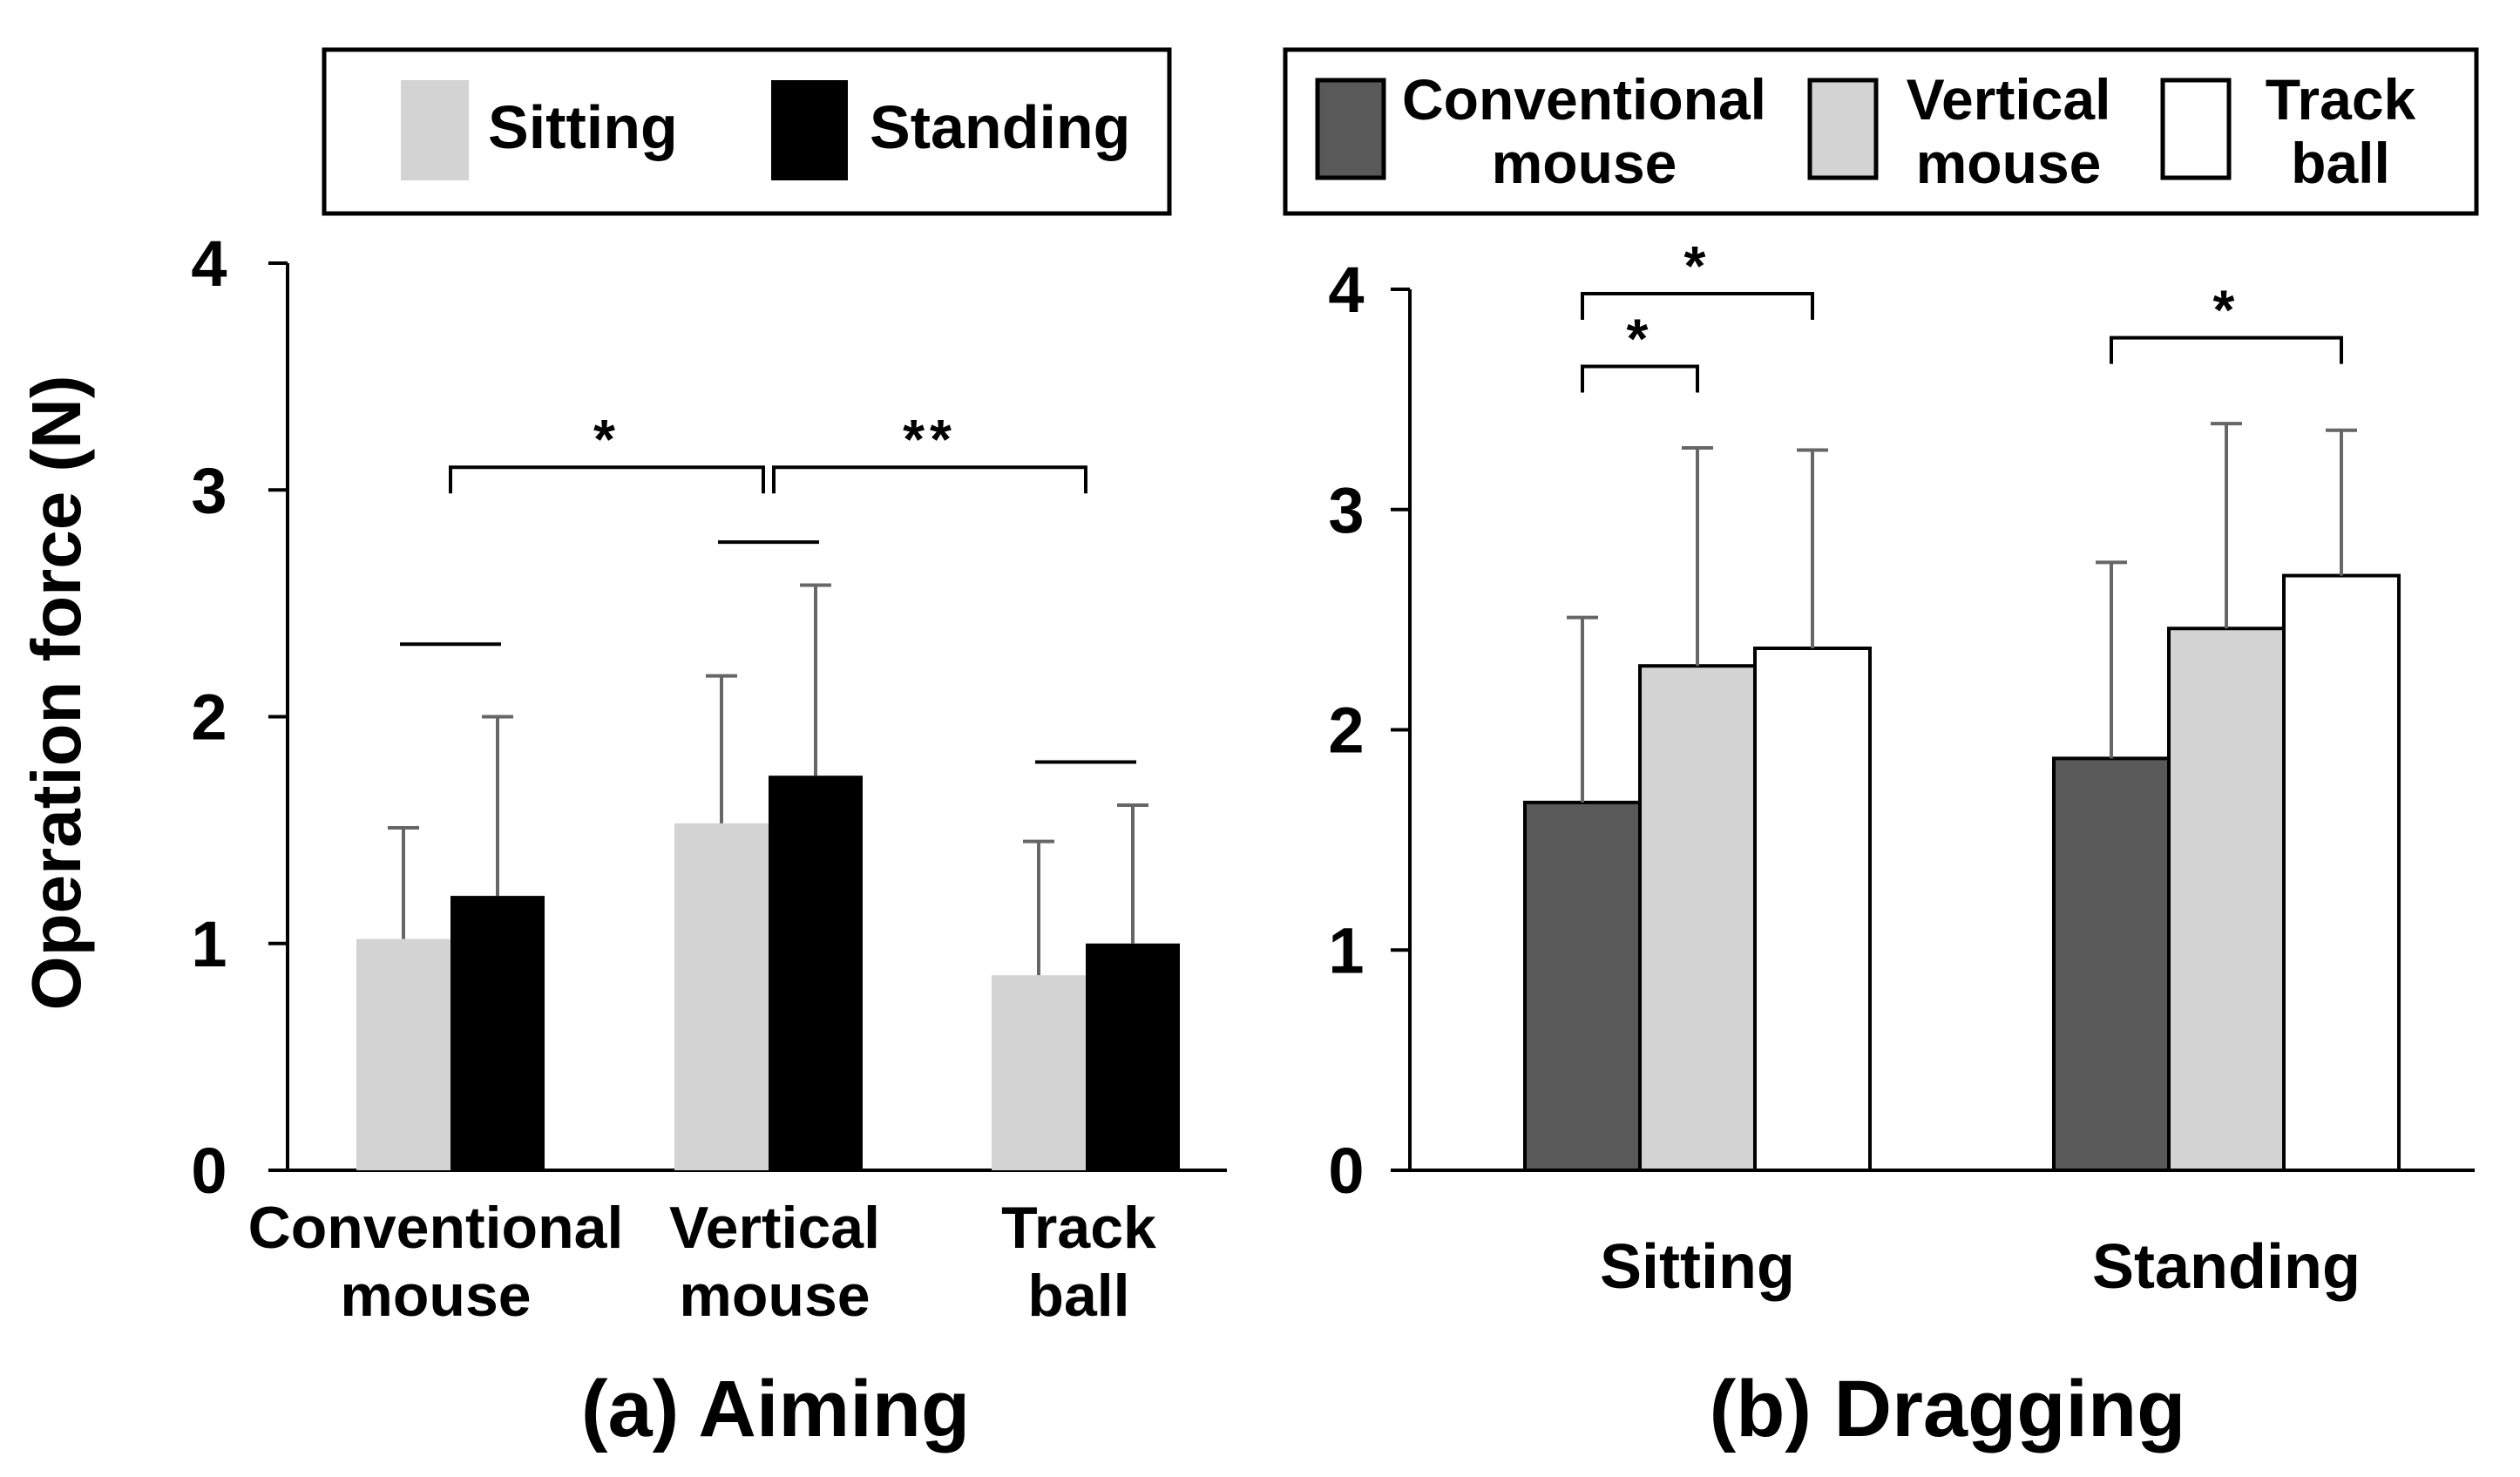  What do you see at coordinates (2009, 99) in the screenshot?
I see `legend-label-vertical-line1: Vertical` at bounding box center [2009, 99].